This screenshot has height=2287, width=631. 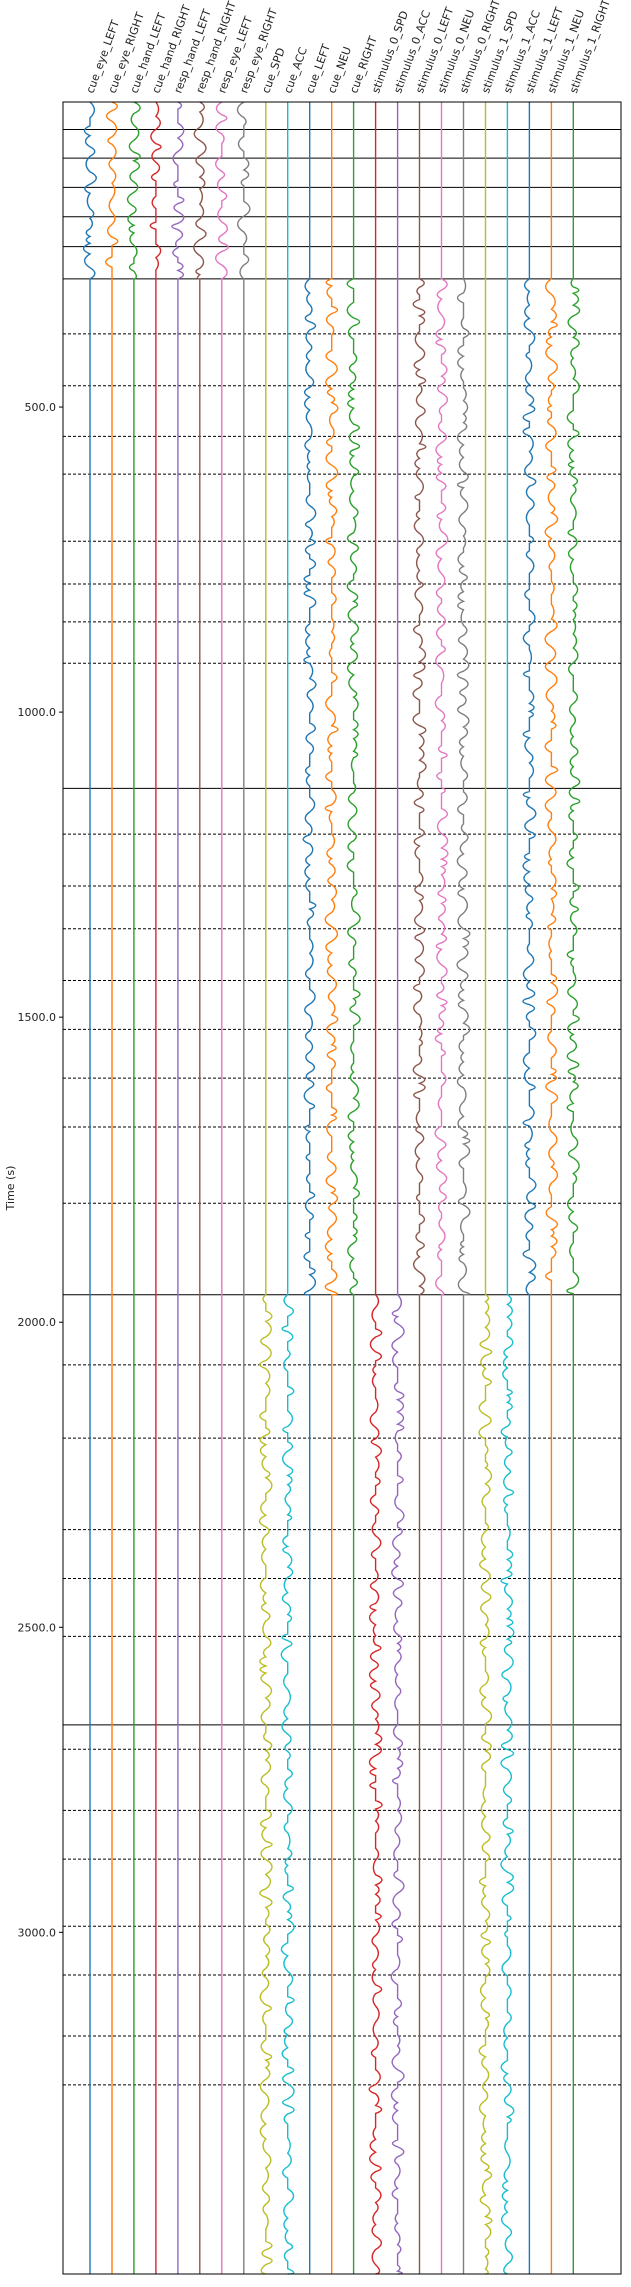 What do you see at coordinates (419, 1188) in the screenshot?
I see `series-line-stimulus-0-left` at bounding box center [419, 1188].